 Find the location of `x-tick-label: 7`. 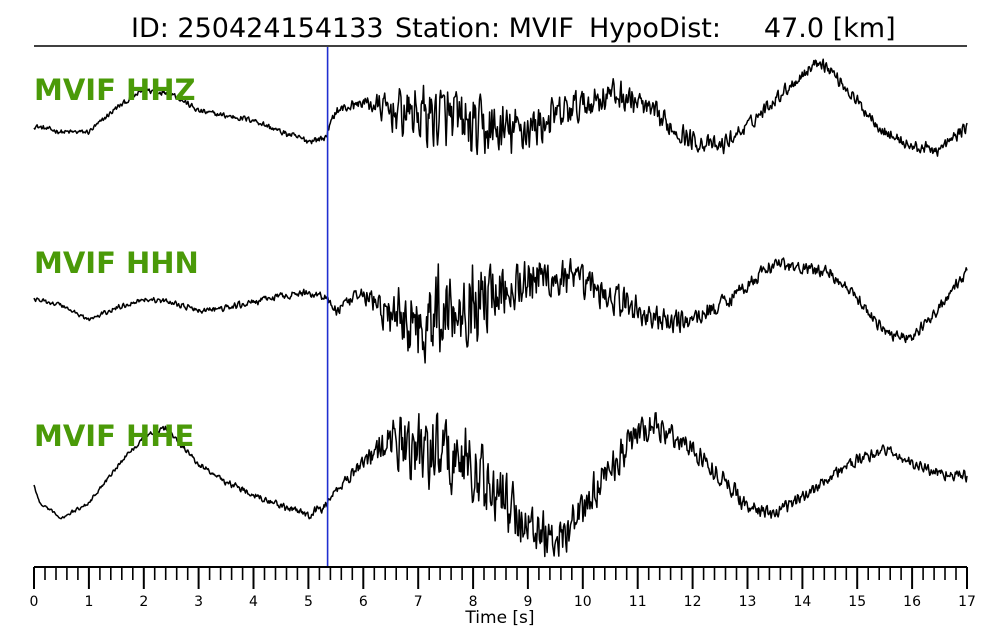

x-tick-label: 7 is located at coordinates (418, 602).